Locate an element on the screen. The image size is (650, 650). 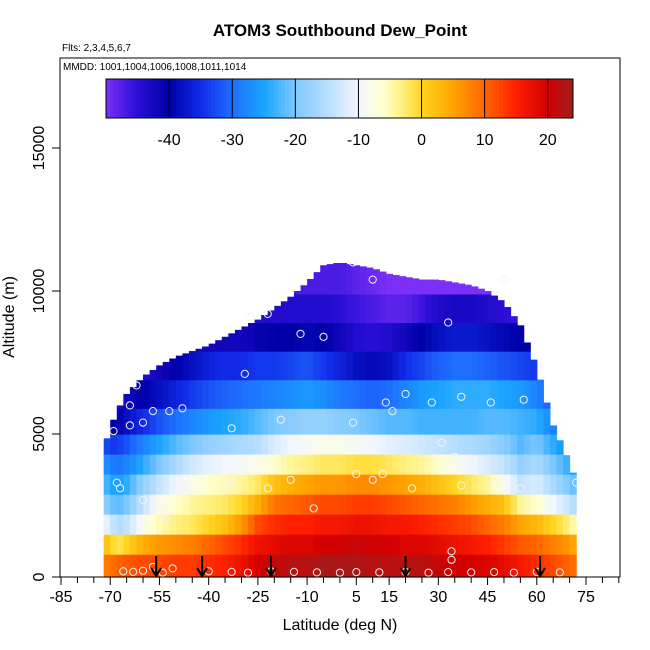
x-axis-label: Latitude (deg N) is located at coordinates (340, 625).